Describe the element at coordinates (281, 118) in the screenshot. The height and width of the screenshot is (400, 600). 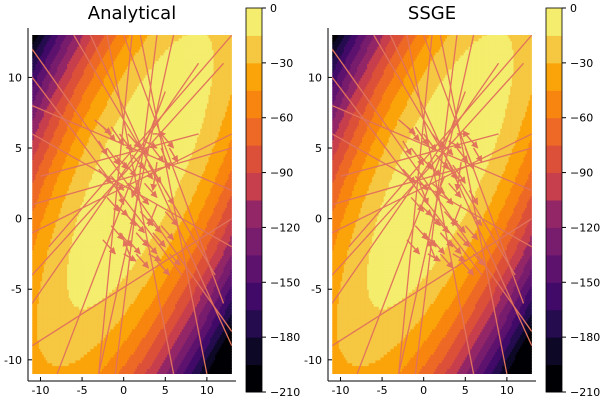
I see `colorbar-tick-label: −60` at that location.